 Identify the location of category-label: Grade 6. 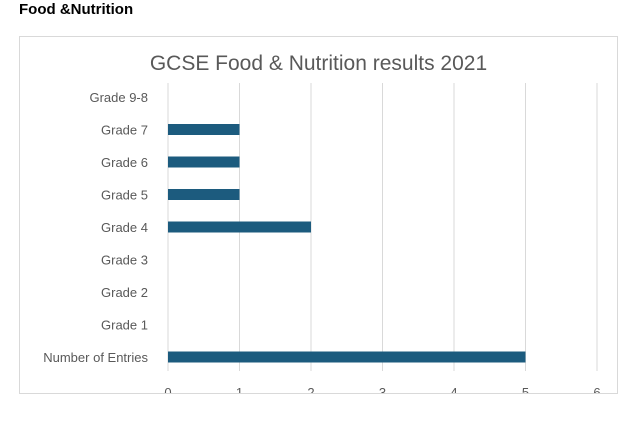
(124, 162).